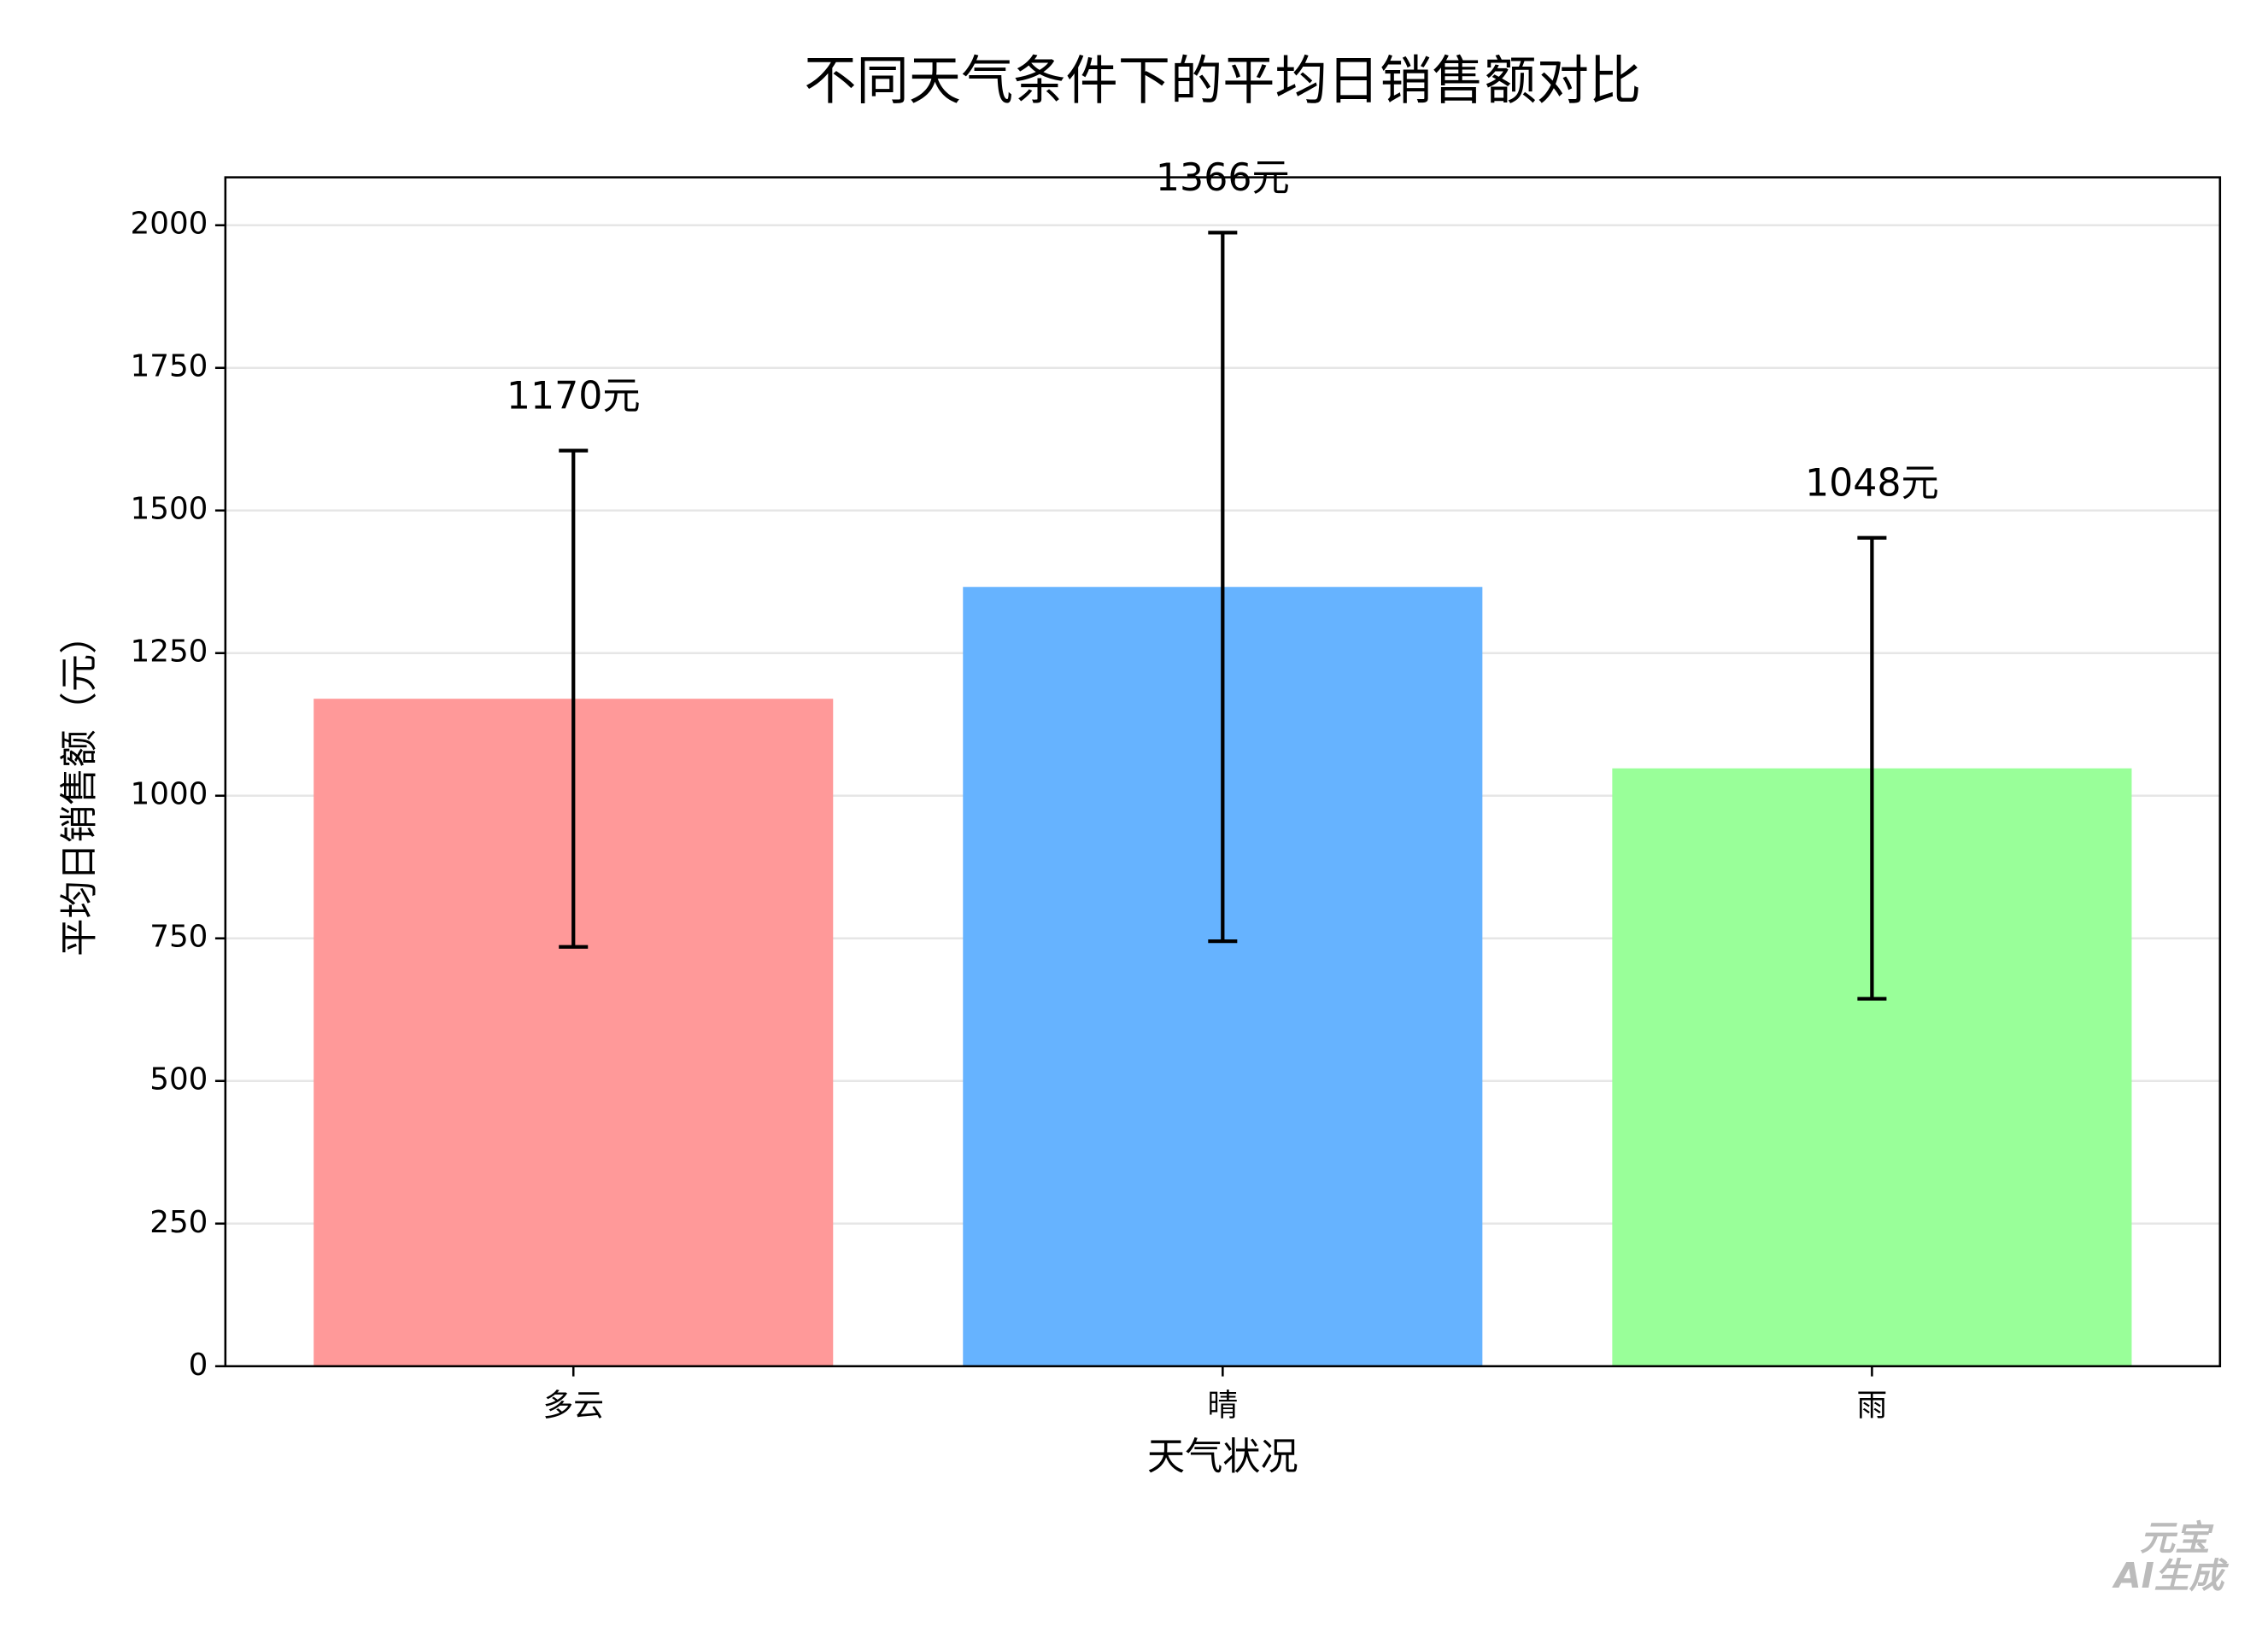  I want to click on x-tick-label: 雨, so click(1873, 1405).